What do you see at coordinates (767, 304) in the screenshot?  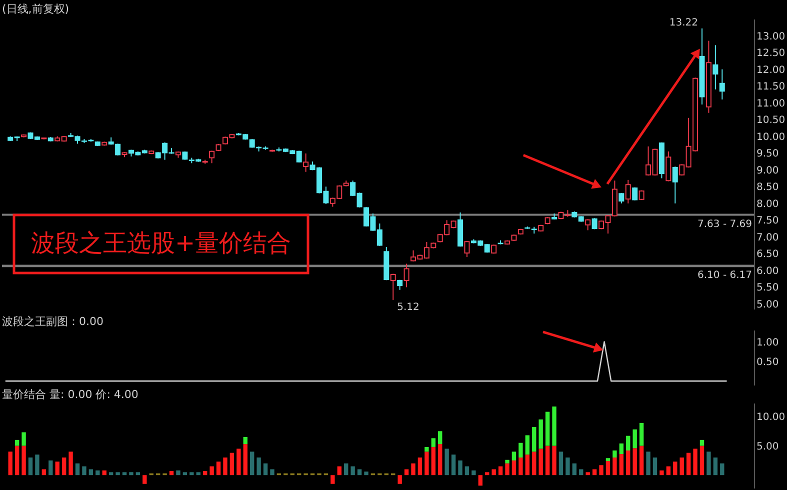 I see `y-tick-label: 5.00` at bounding box center [767, 304].